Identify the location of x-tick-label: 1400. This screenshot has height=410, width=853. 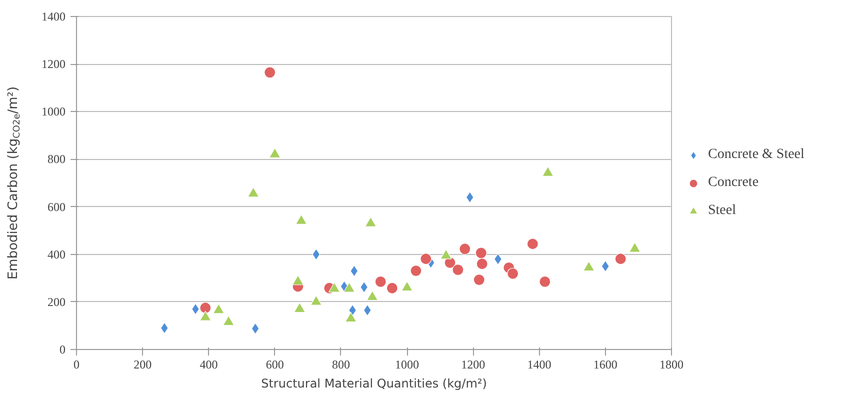
(539, 365).